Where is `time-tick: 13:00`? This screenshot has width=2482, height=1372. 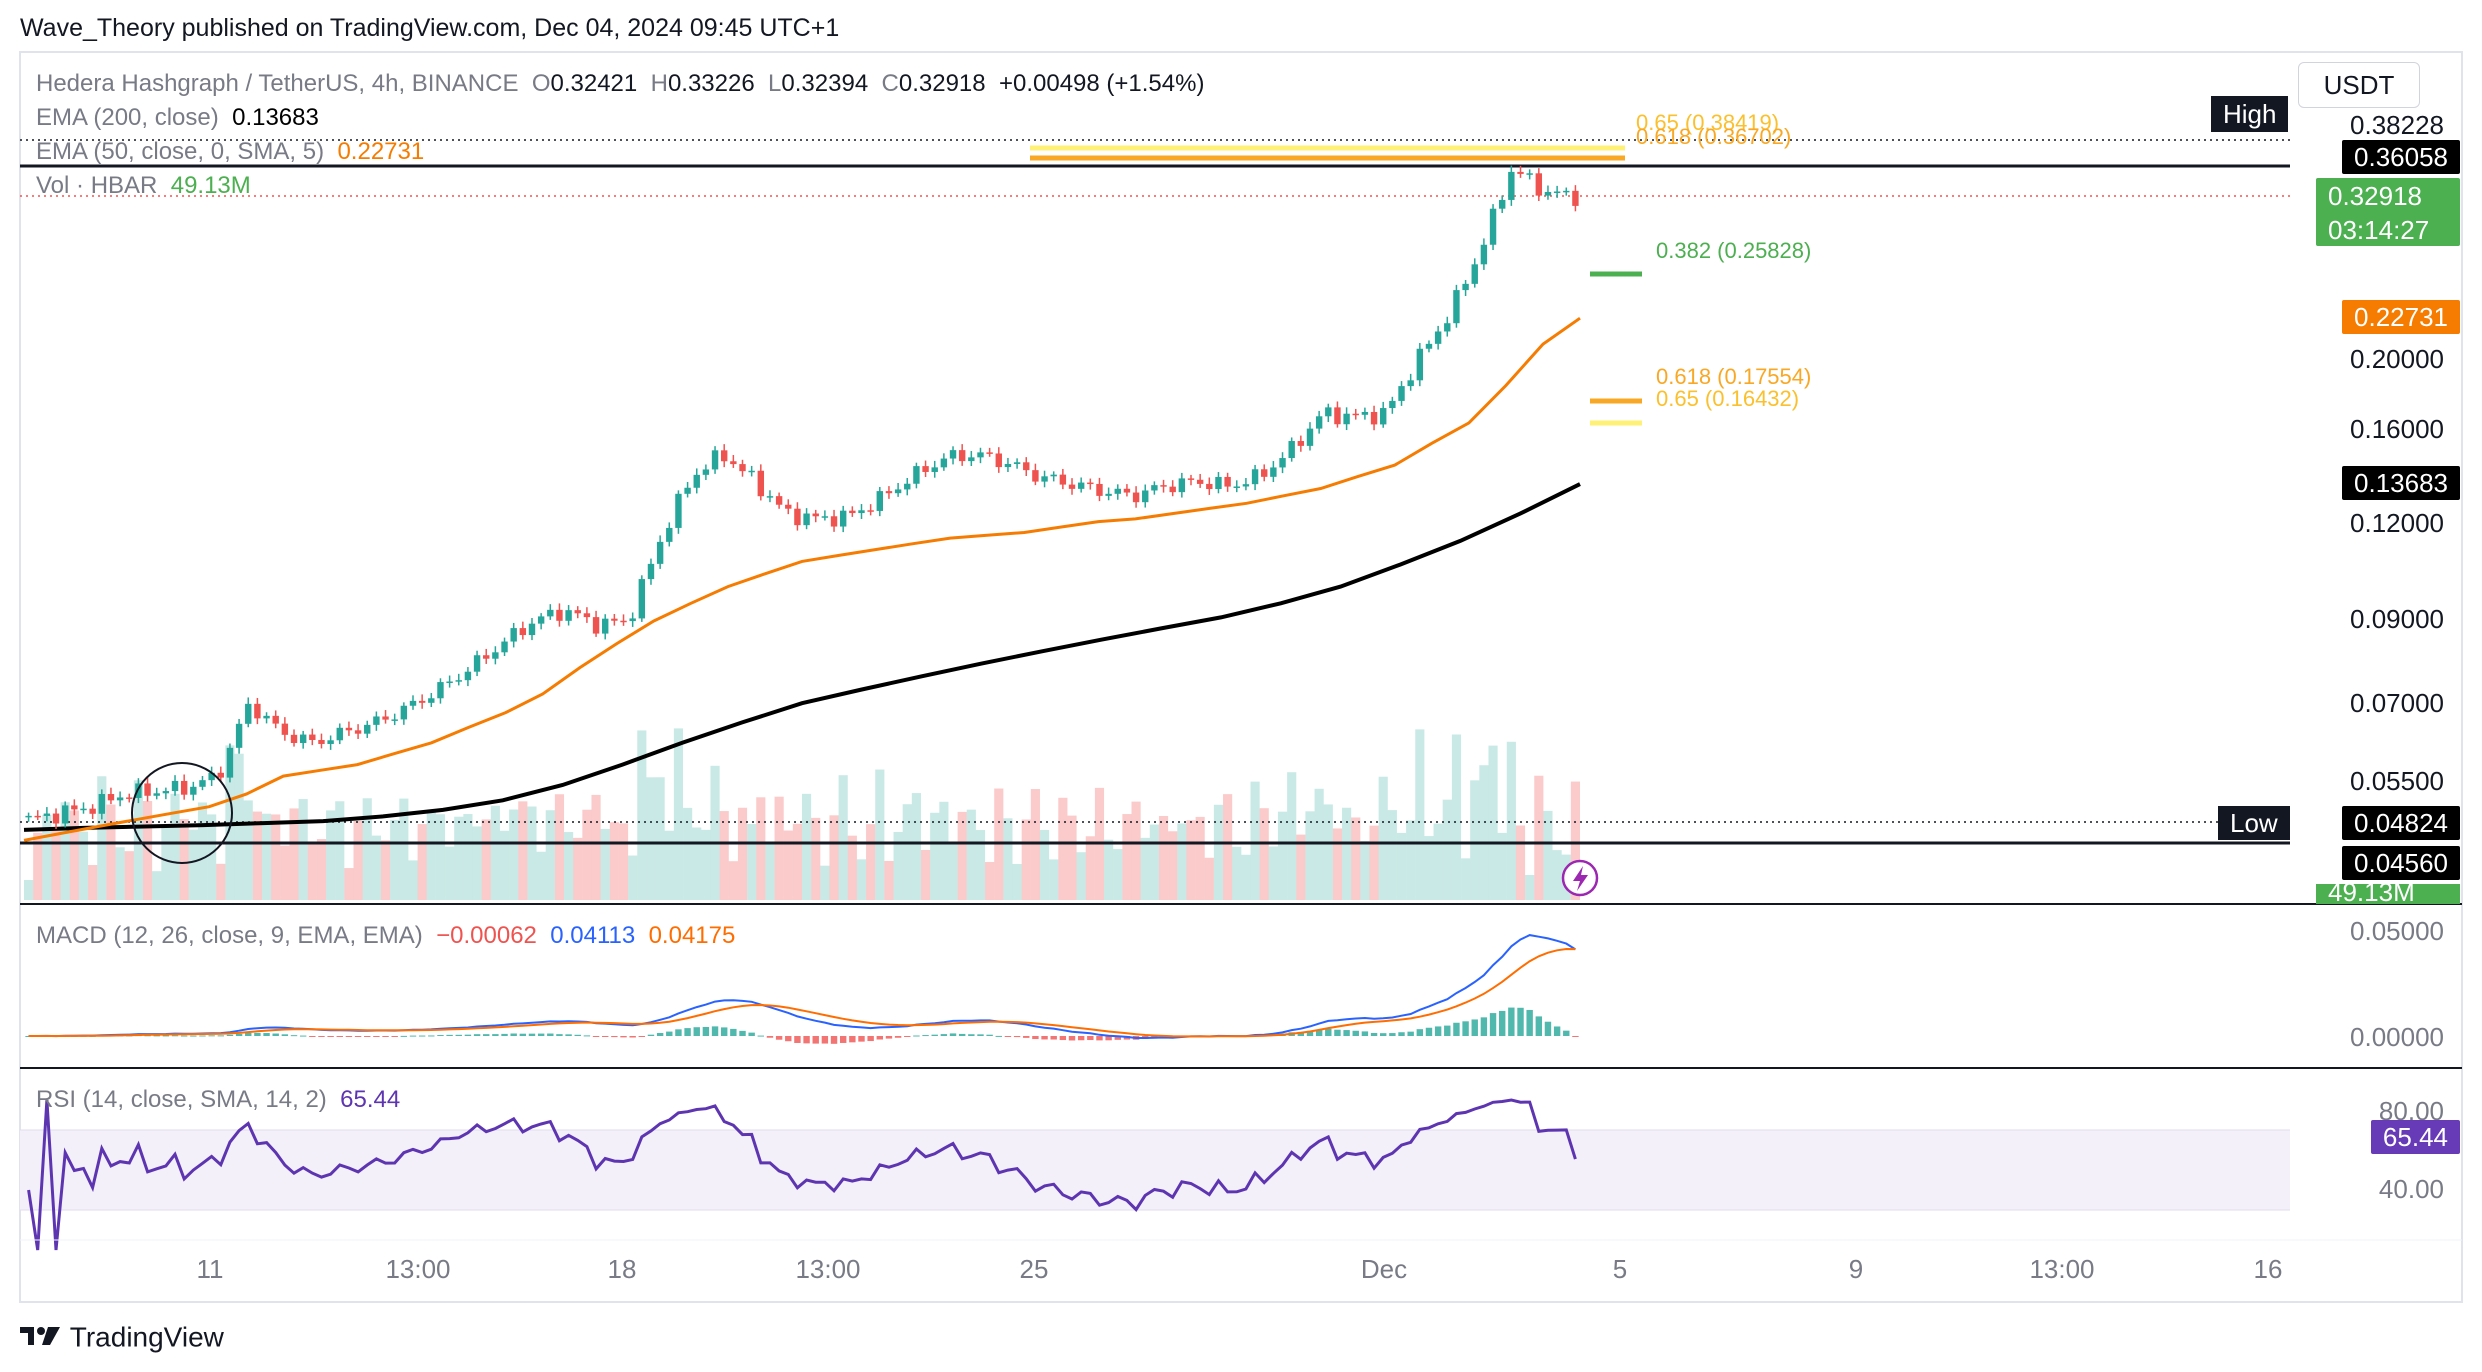
time-tick: 13:00 is located at coordinates (418, 1269).